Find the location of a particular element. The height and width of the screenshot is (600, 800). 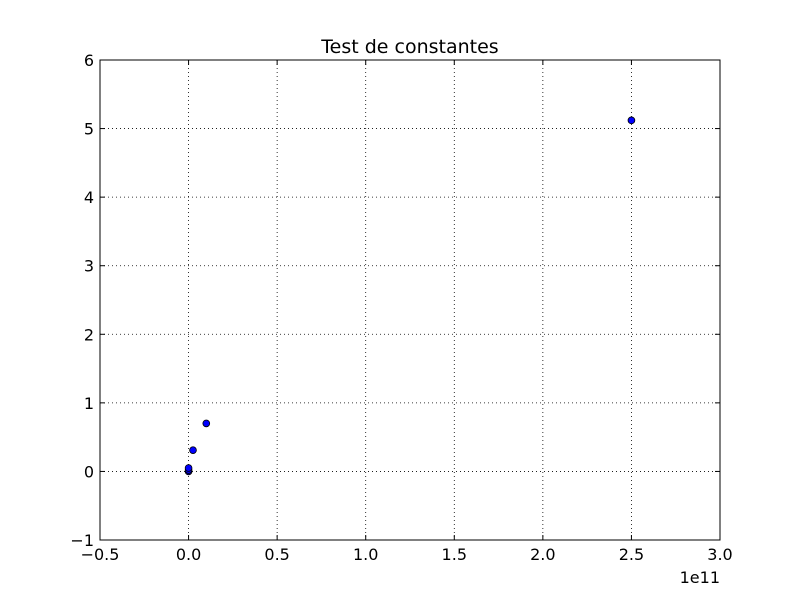

x-axis-offset-label: 1e11 is located at coordinates (700, 577).